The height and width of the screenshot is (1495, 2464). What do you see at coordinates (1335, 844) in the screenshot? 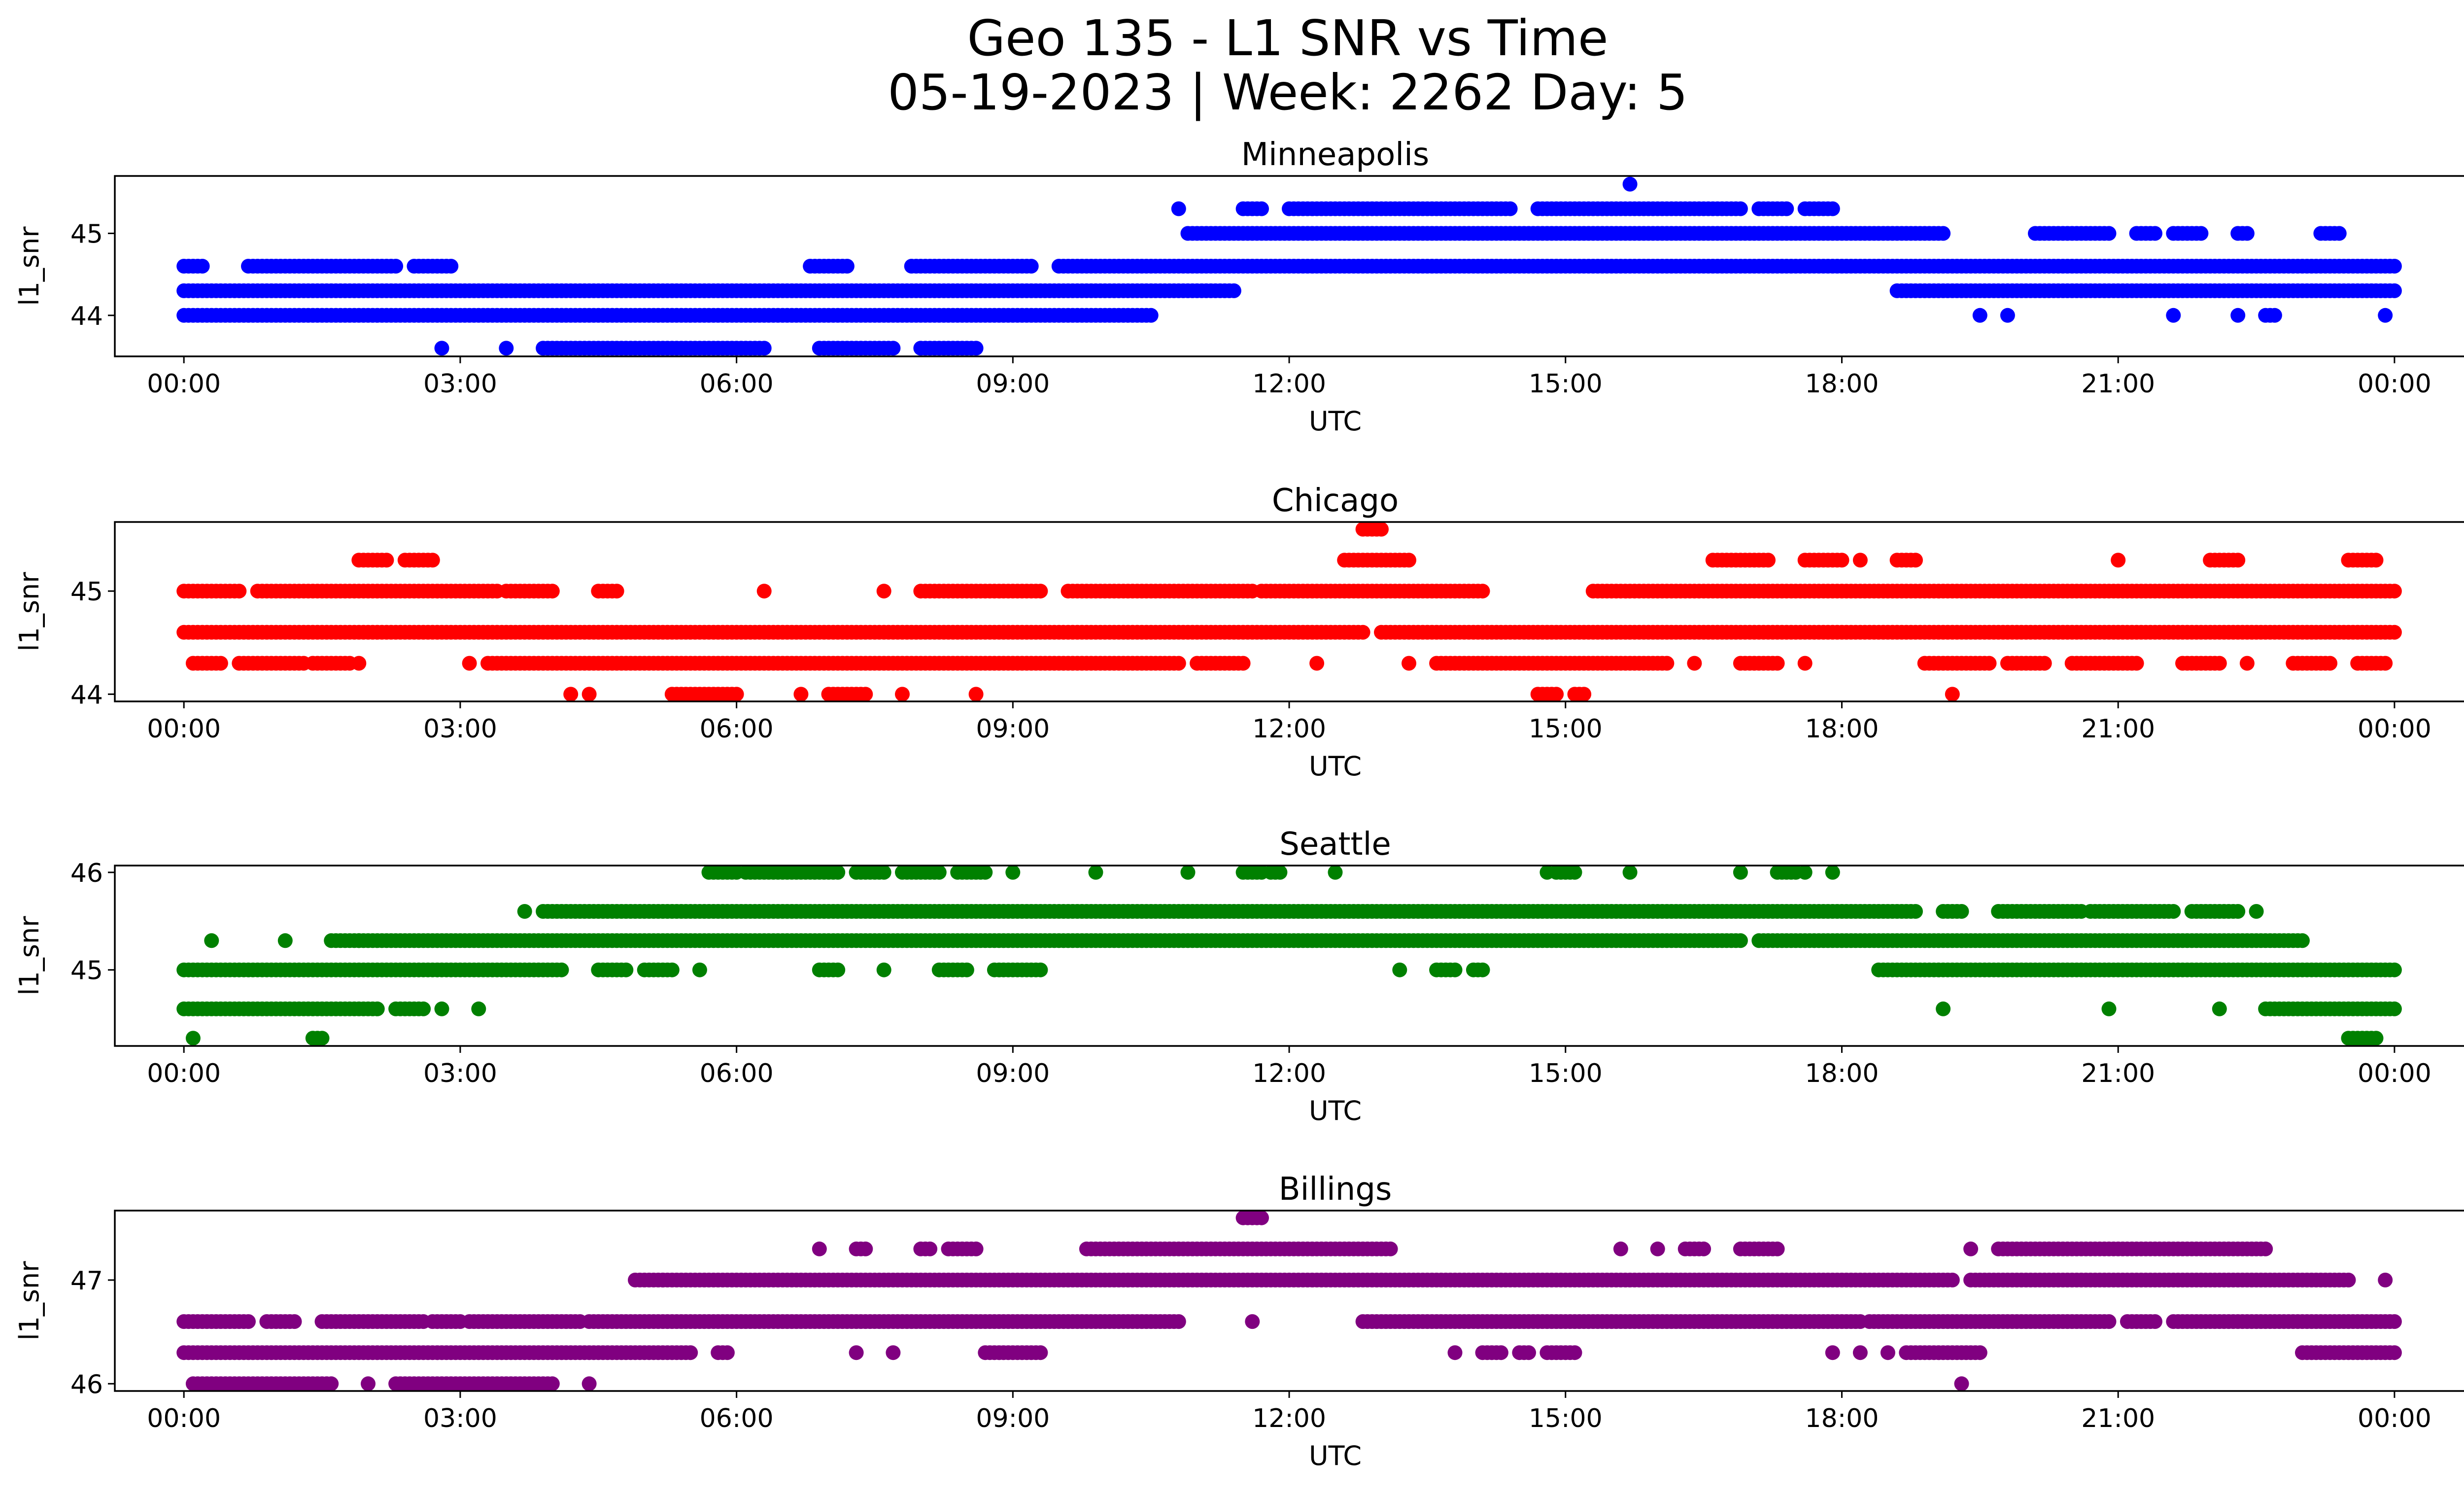
I see `panel-title: Seattle` at bounding box center [1335, 844].